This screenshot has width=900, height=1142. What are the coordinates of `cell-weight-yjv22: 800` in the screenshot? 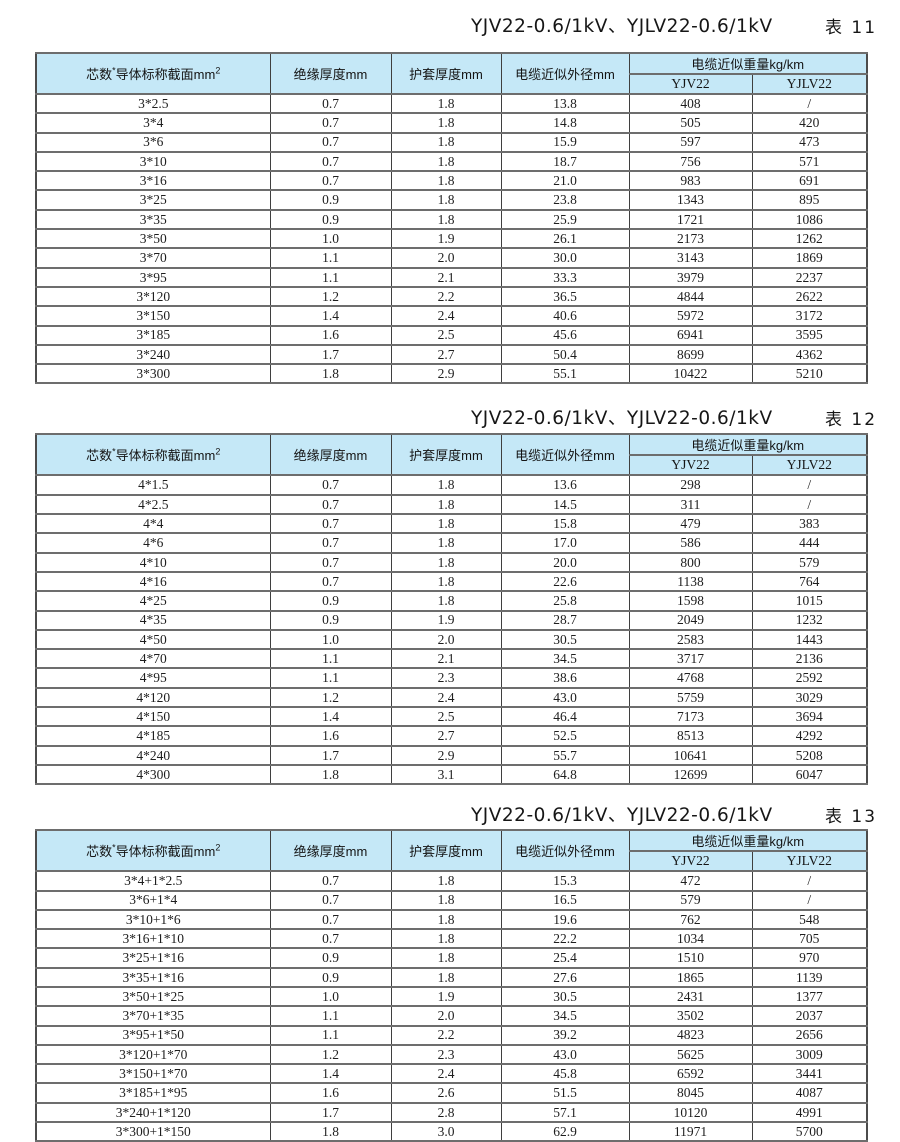 It's located at (690, 562).